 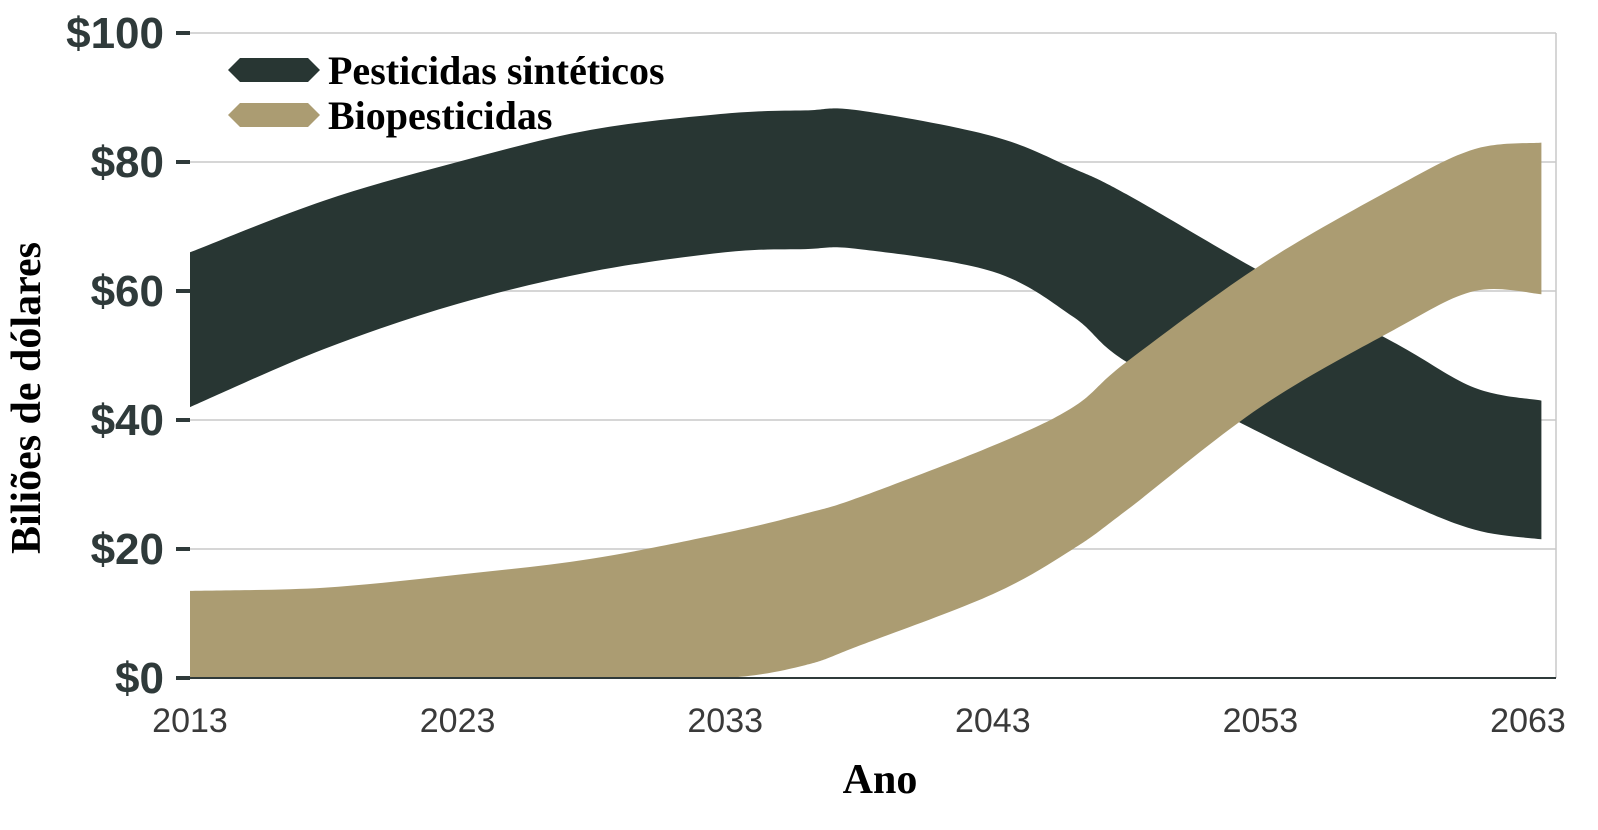 I want to click on legend-label-pesticidas-sinteticos: Pesticidas sintéticos, so click(x=496, y=70).